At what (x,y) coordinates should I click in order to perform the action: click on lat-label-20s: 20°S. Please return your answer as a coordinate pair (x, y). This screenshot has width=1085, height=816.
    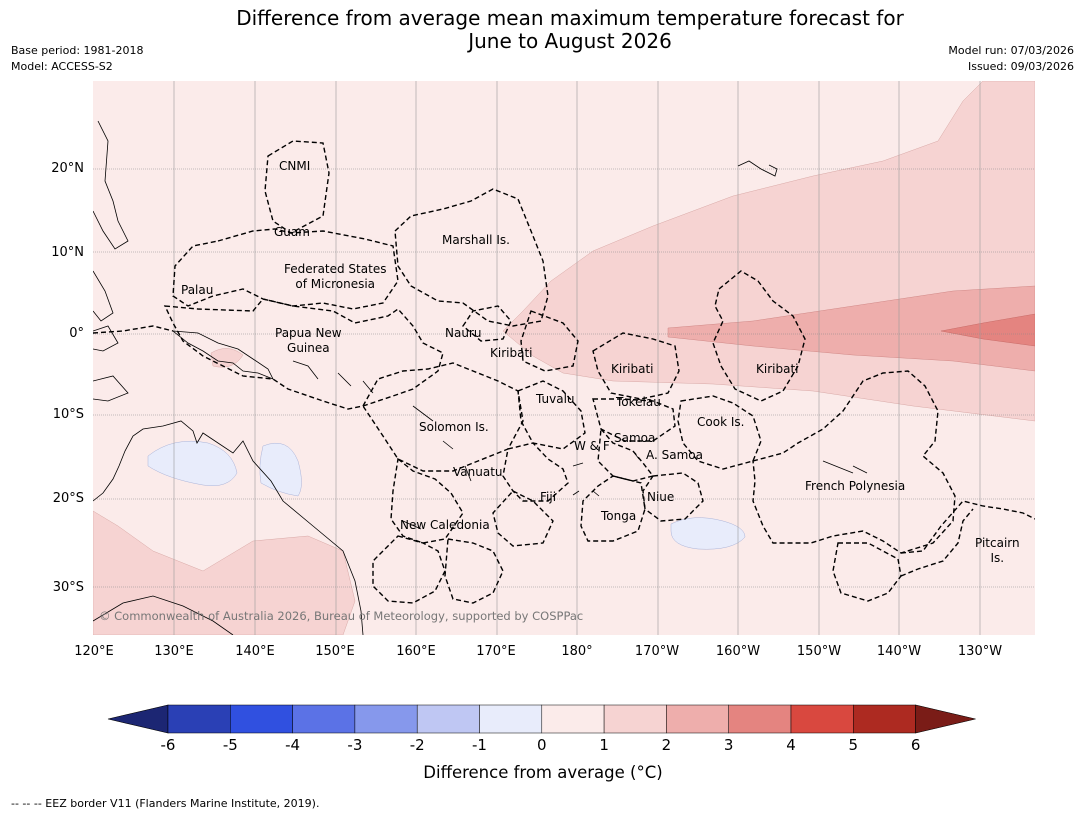
    Looking at the image, I should click on (68, 498).